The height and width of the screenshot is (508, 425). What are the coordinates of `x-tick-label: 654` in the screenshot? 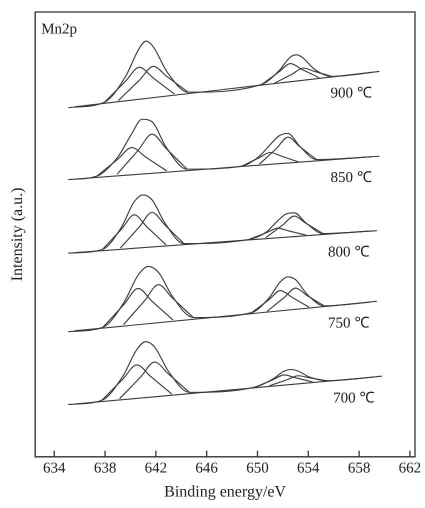 It's located at (308, 468).